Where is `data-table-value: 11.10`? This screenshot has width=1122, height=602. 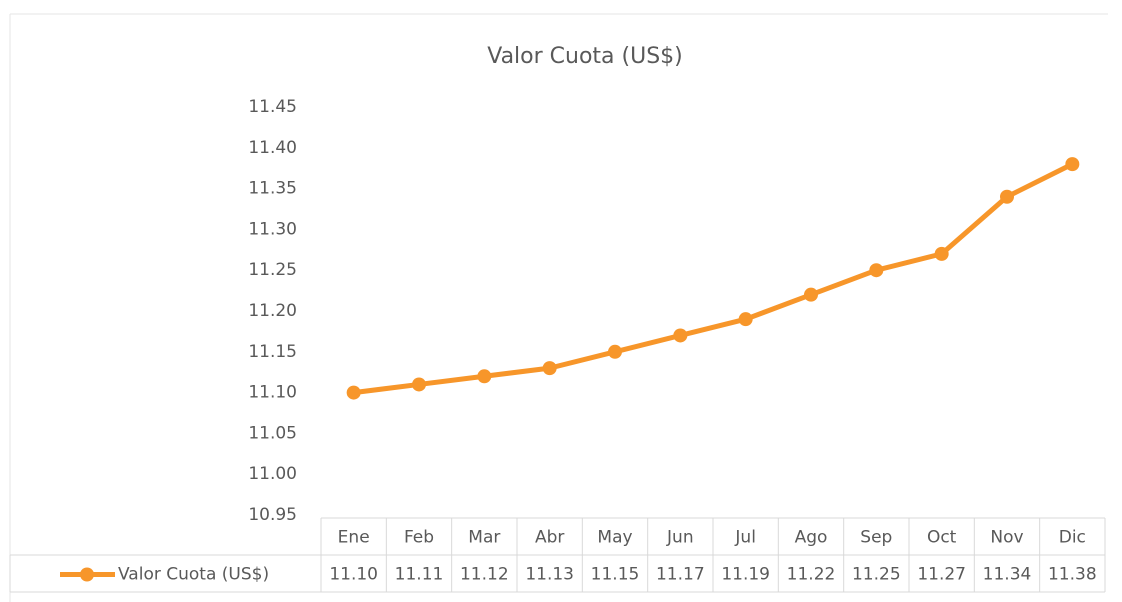
data-table-value: 11.10 is located at coordinates (353, 575).